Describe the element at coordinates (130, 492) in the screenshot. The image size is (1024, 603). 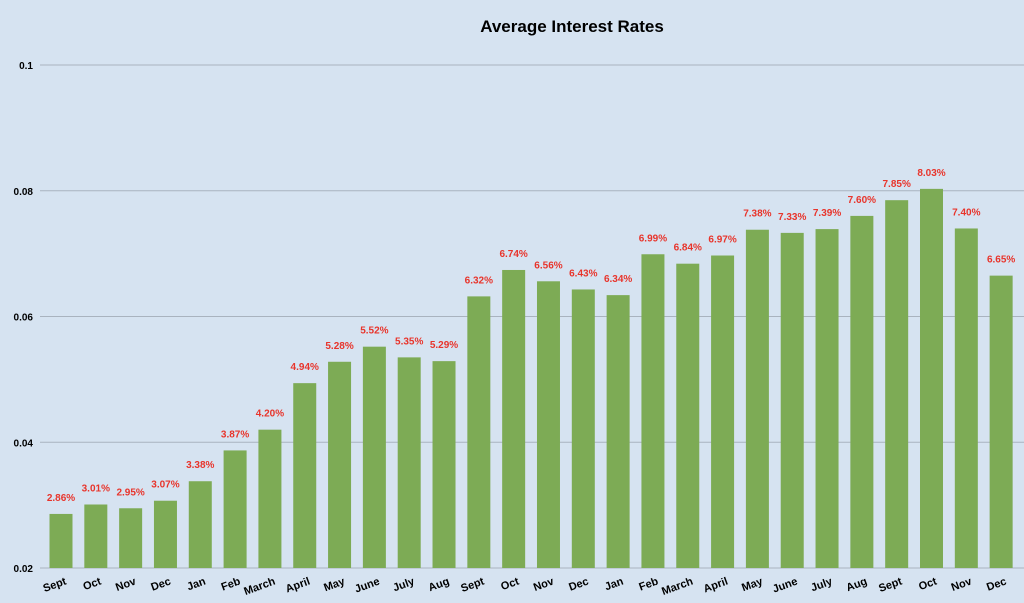
I see `data-label: 2.95%` at that location.